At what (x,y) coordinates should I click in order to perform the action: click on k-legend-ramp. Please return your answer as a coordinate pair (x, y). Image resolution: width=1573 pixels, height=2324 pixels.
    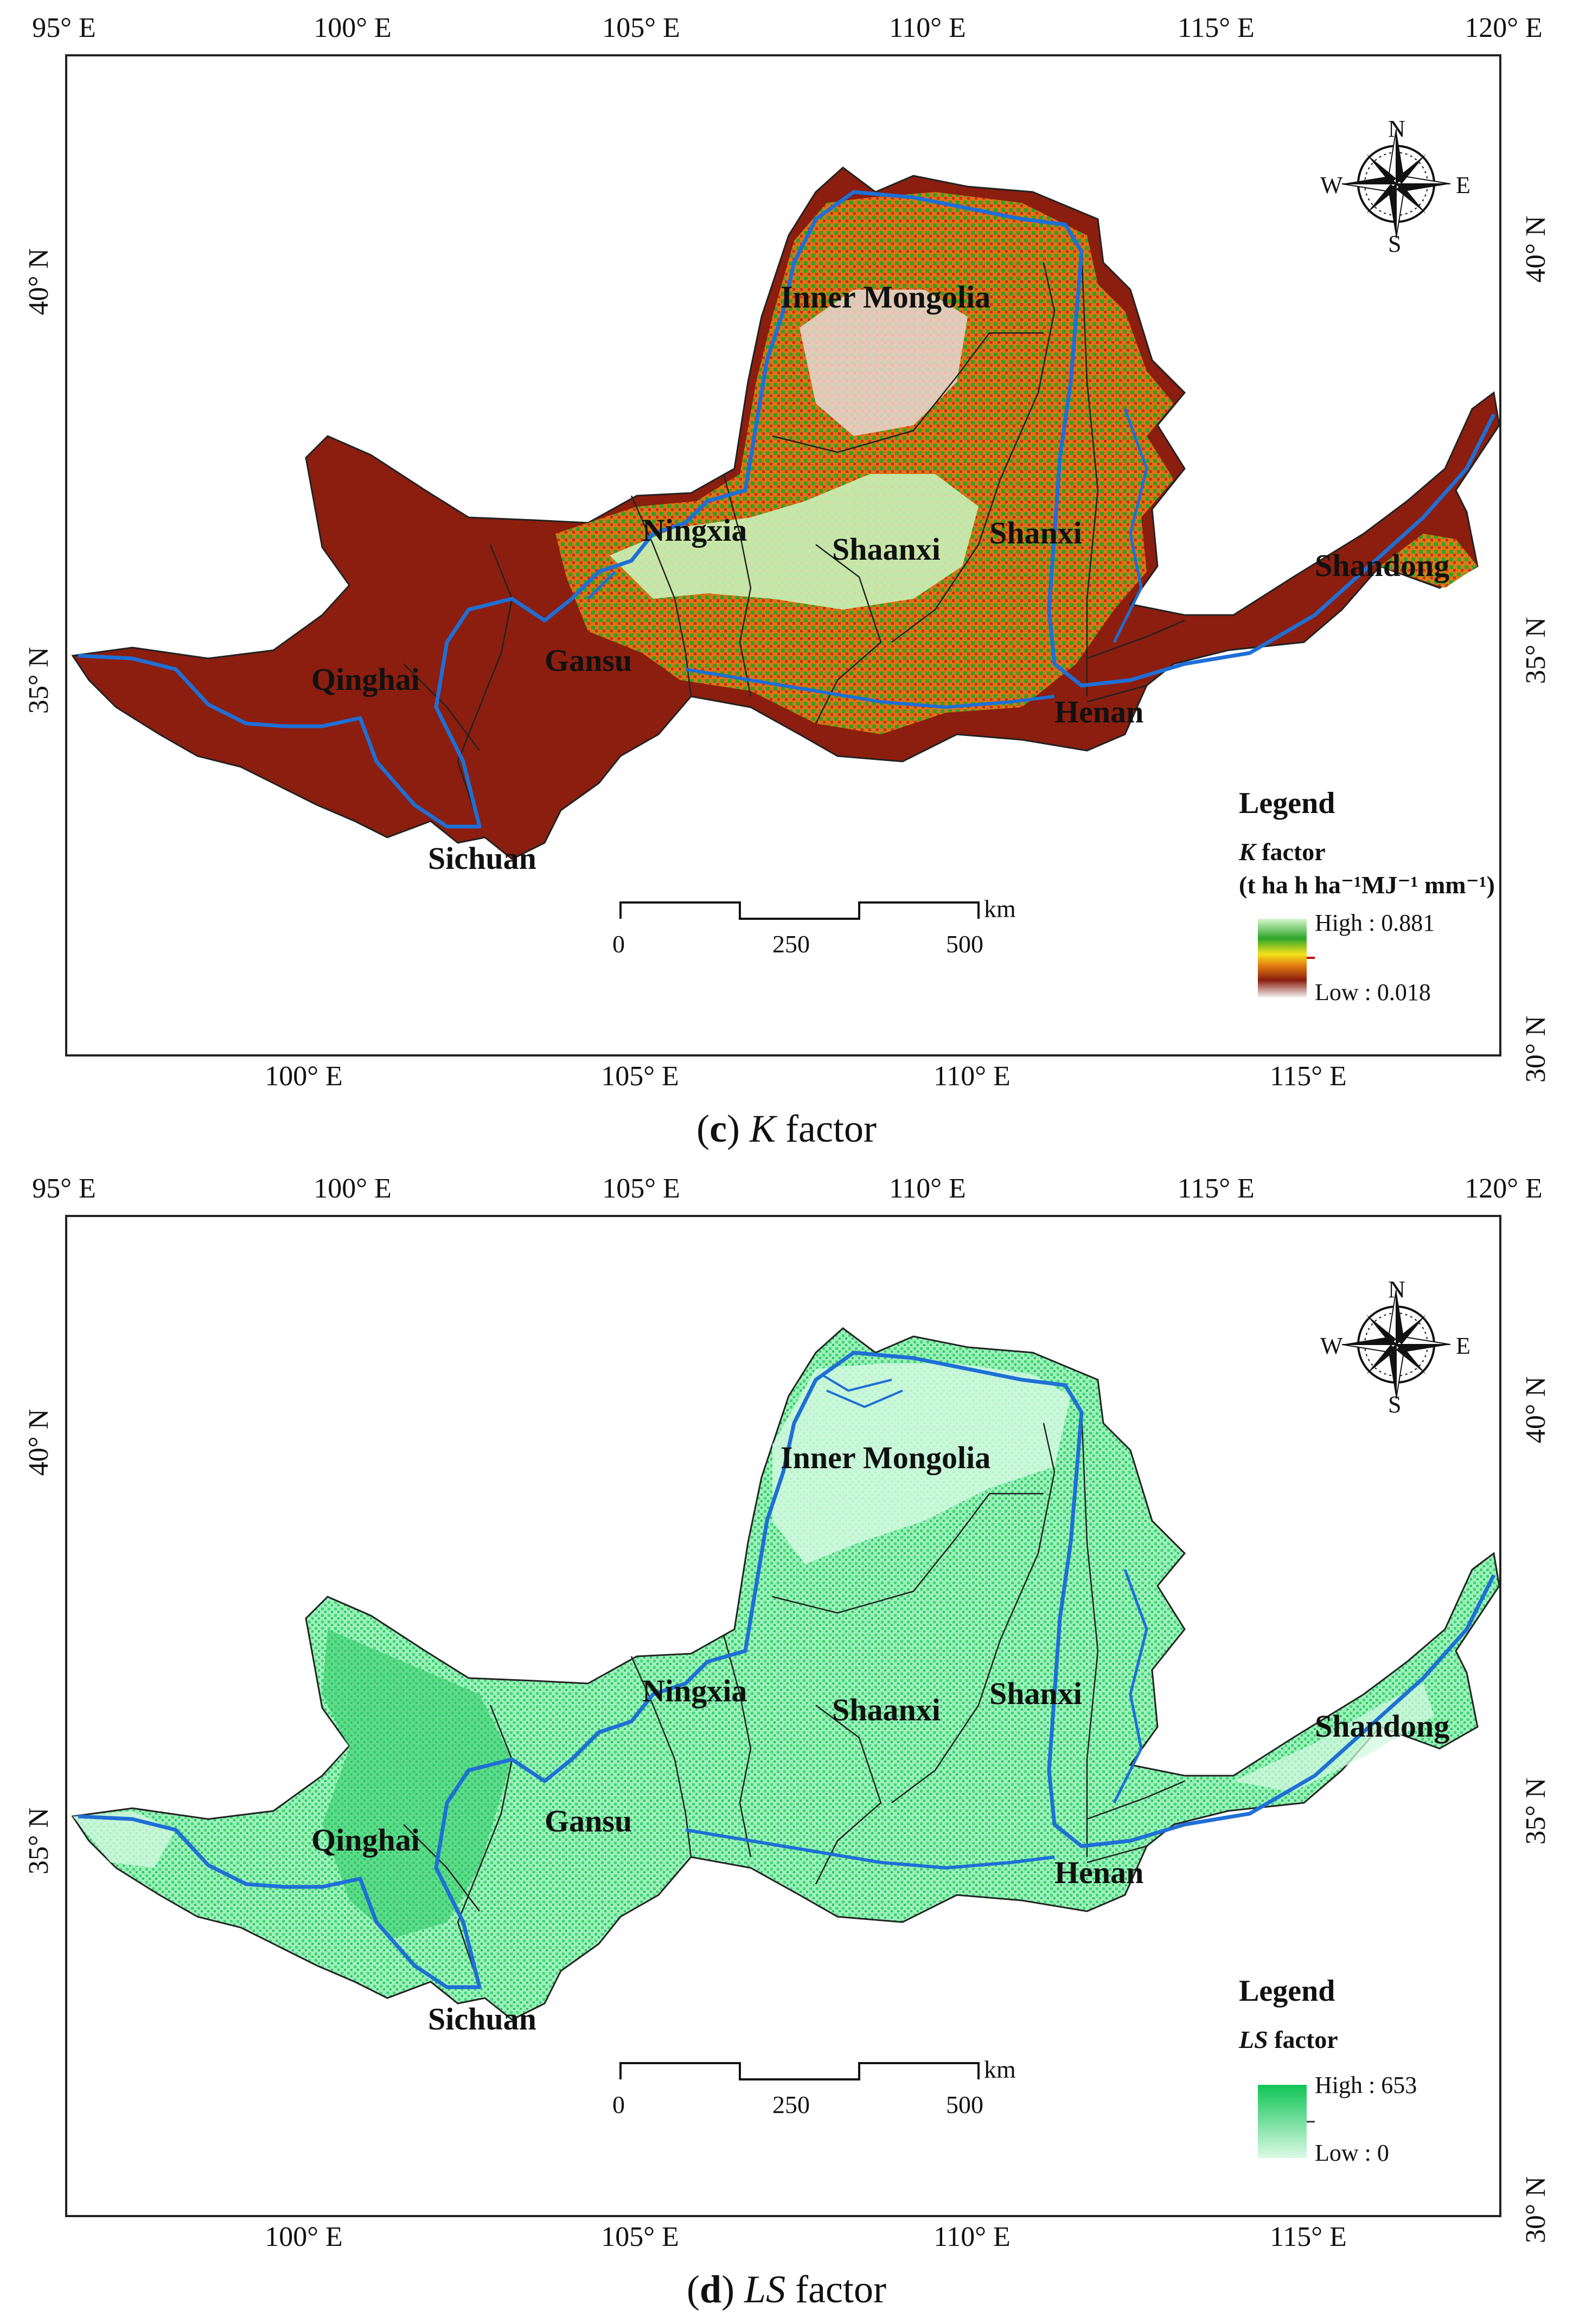
    Looking at the image, I should click on (1282, 958).